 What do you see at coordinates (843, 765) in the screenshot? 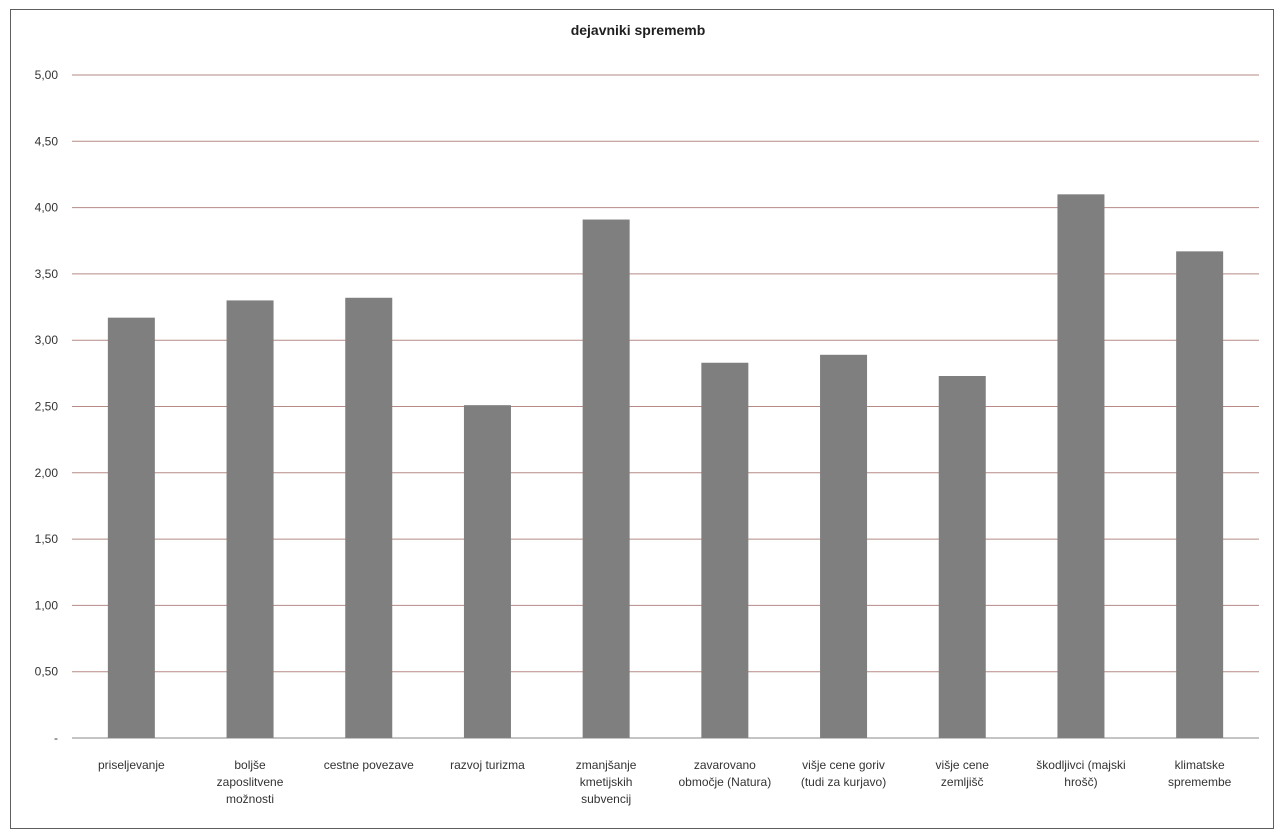
I see `x-tick-label-line: višje cene goriv` at bounding box center [843, 765].